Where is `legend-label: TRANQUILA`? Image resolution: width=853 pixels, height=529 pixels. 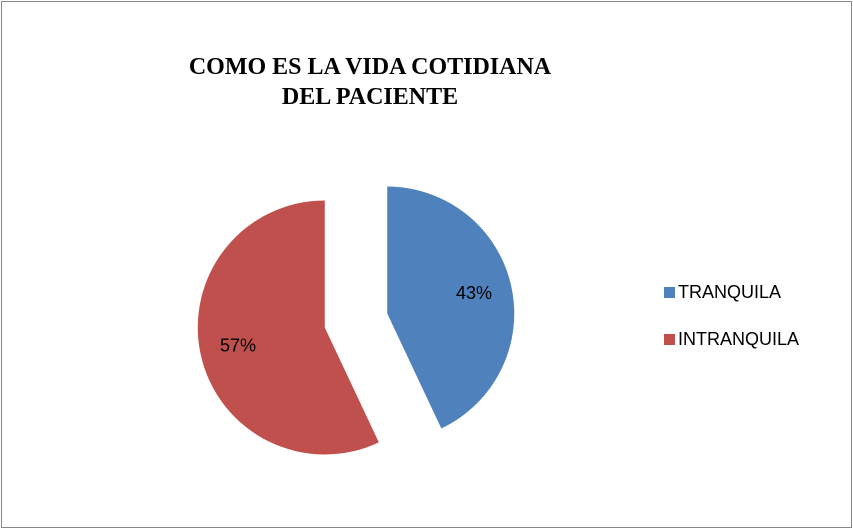
legend-label: TRANQUILA is located at coordinates (729, 292).